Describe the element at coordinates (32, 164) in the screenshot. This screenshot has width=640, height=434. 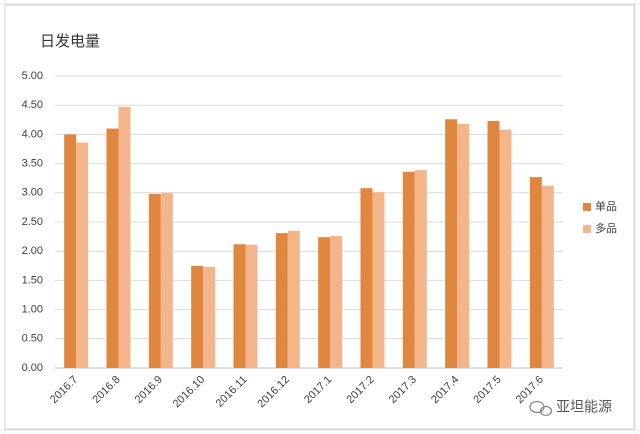
I see `y-tick-label: 3.50` at that location.